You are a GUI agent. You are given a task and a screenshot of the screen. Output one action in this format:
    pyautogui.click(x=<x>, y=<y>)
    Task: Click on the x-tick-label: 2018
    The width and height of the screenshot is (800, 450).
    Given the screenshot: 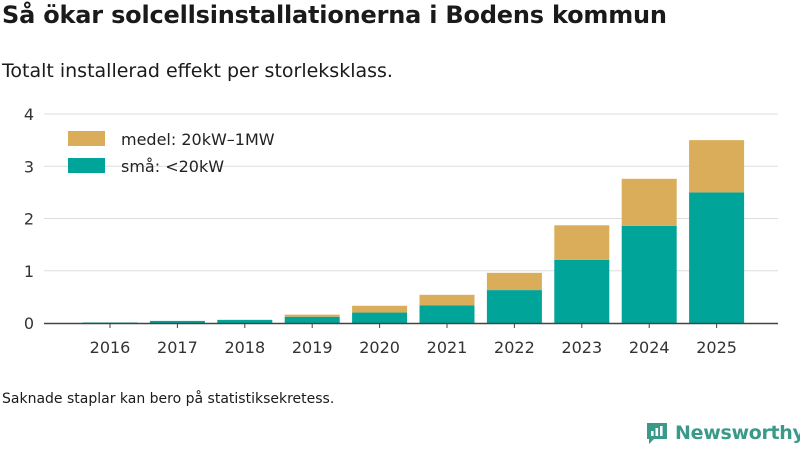 What is the action you would take?
    pyautogui.click(x=244, y=347)
    